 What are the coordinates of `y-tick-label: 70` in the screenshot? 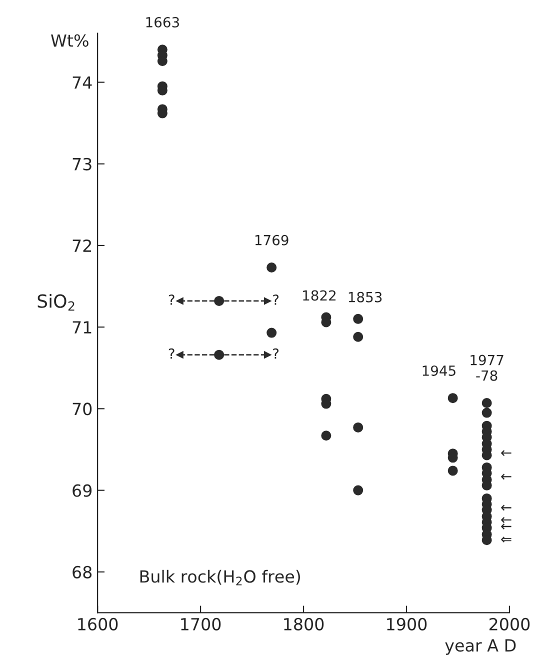 It's located at (82, 409).